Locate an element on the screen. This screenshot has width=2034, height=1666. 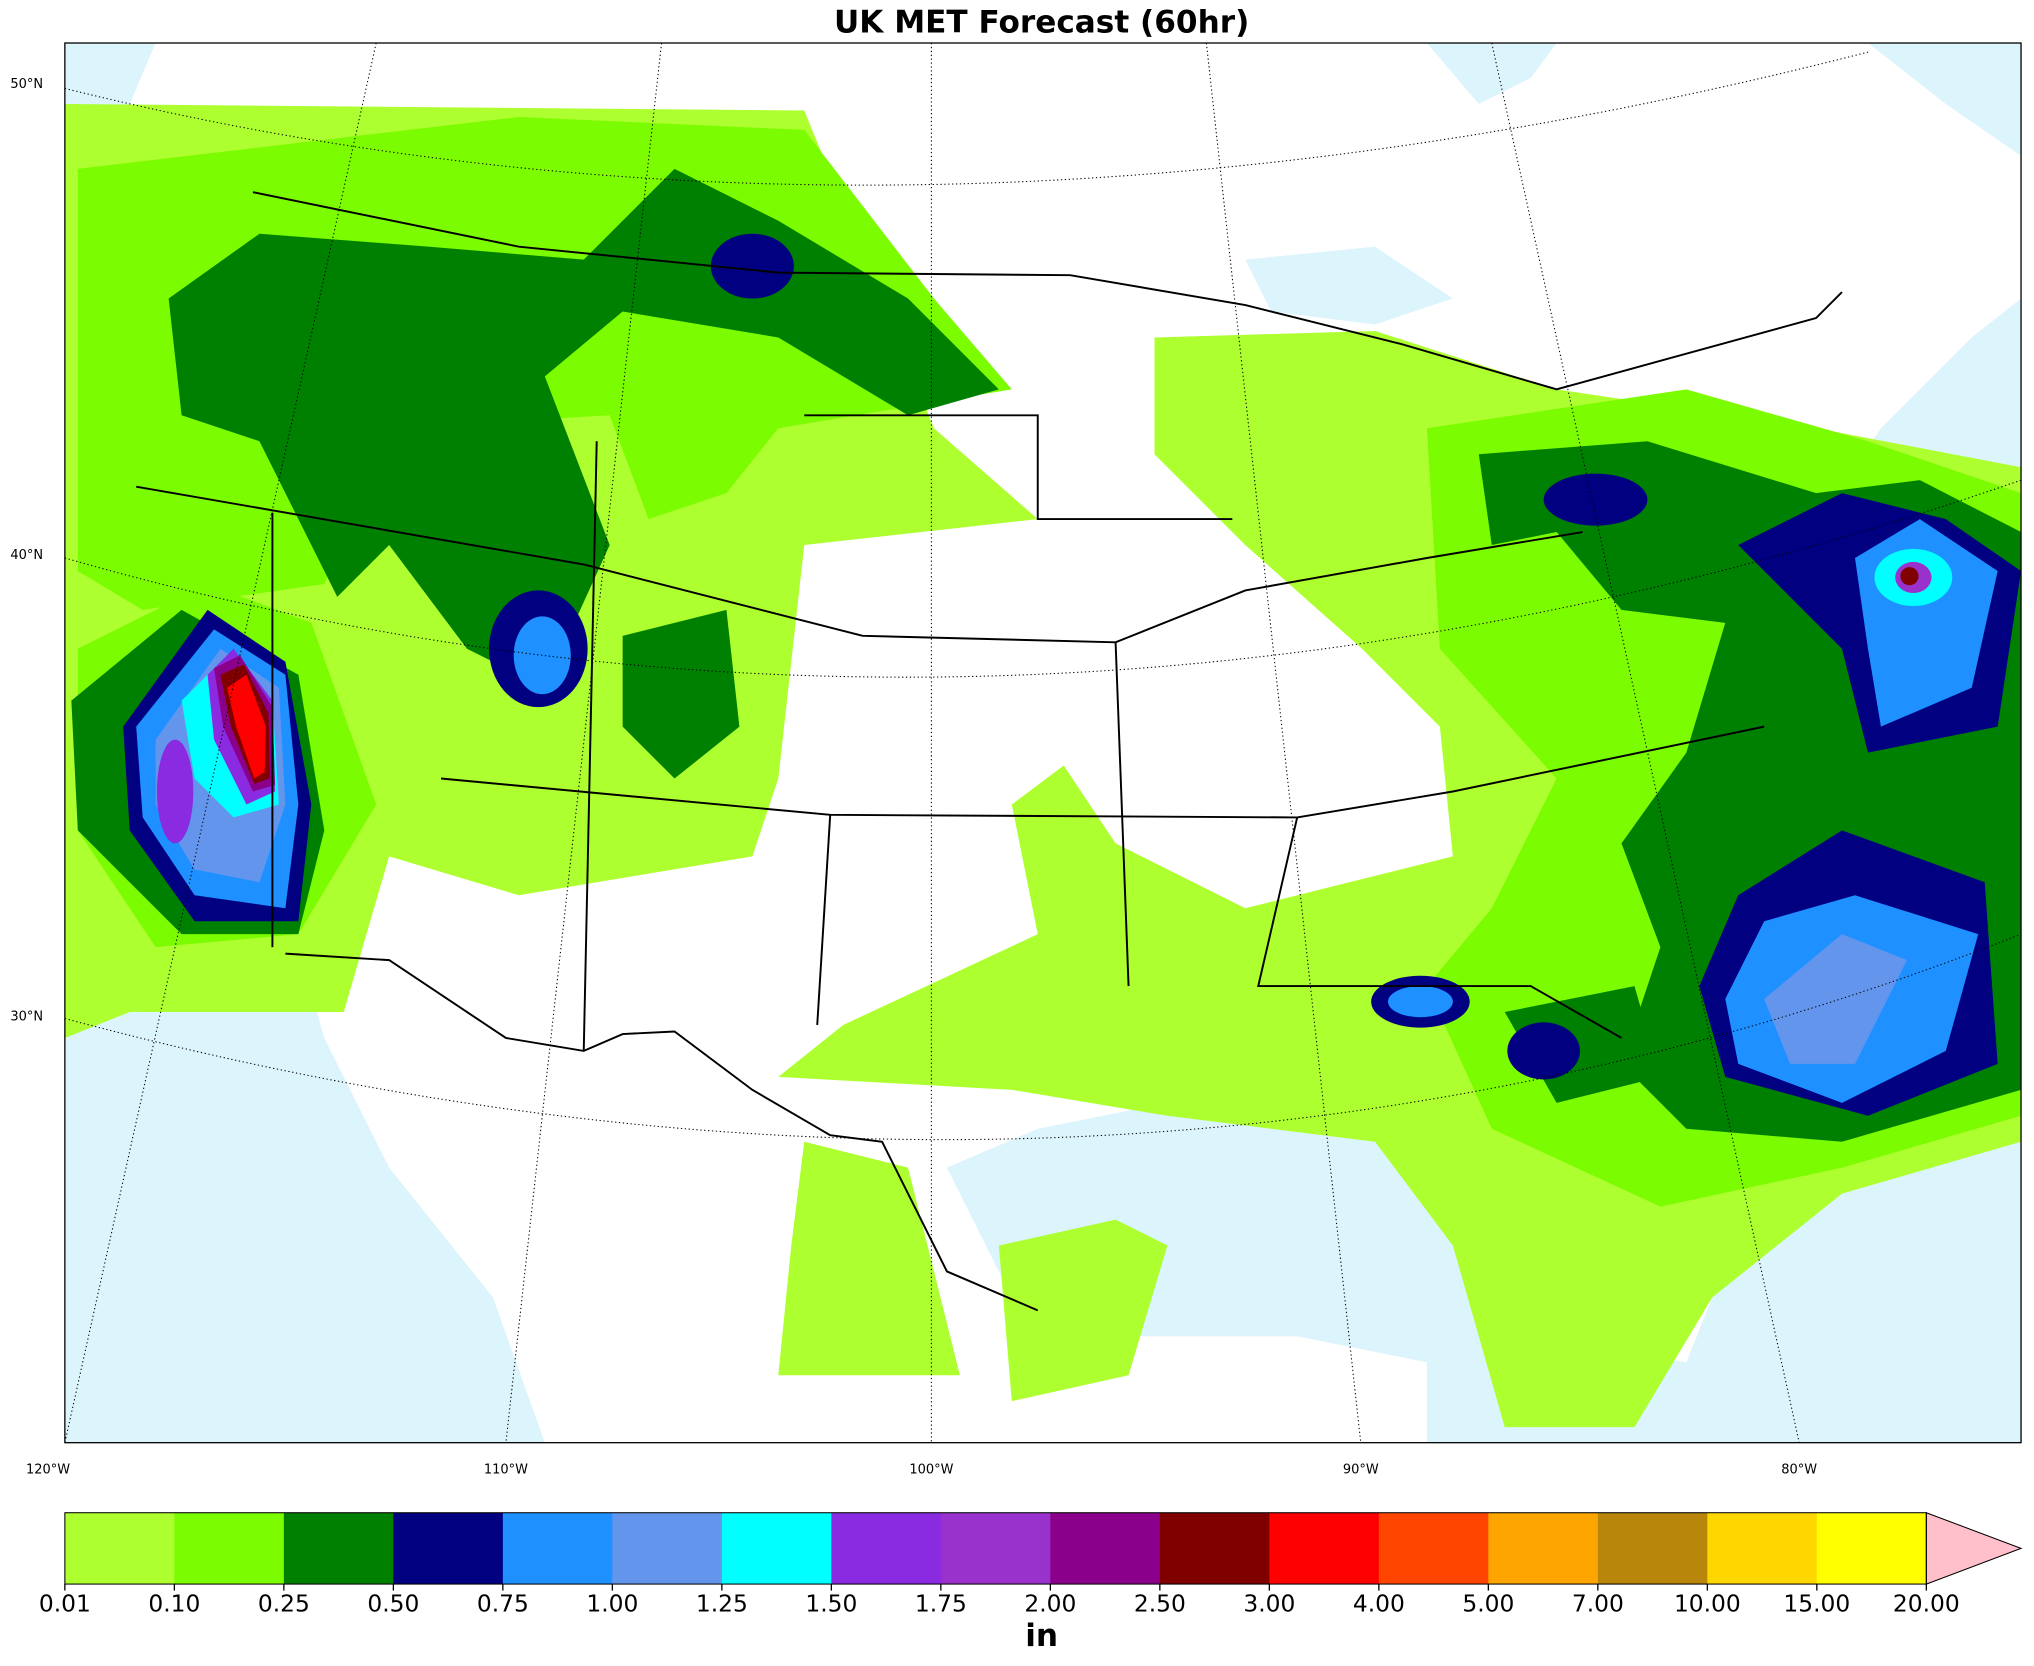
colorbar-tick-label: 2.50 is located at coordinates (1160, 1603).